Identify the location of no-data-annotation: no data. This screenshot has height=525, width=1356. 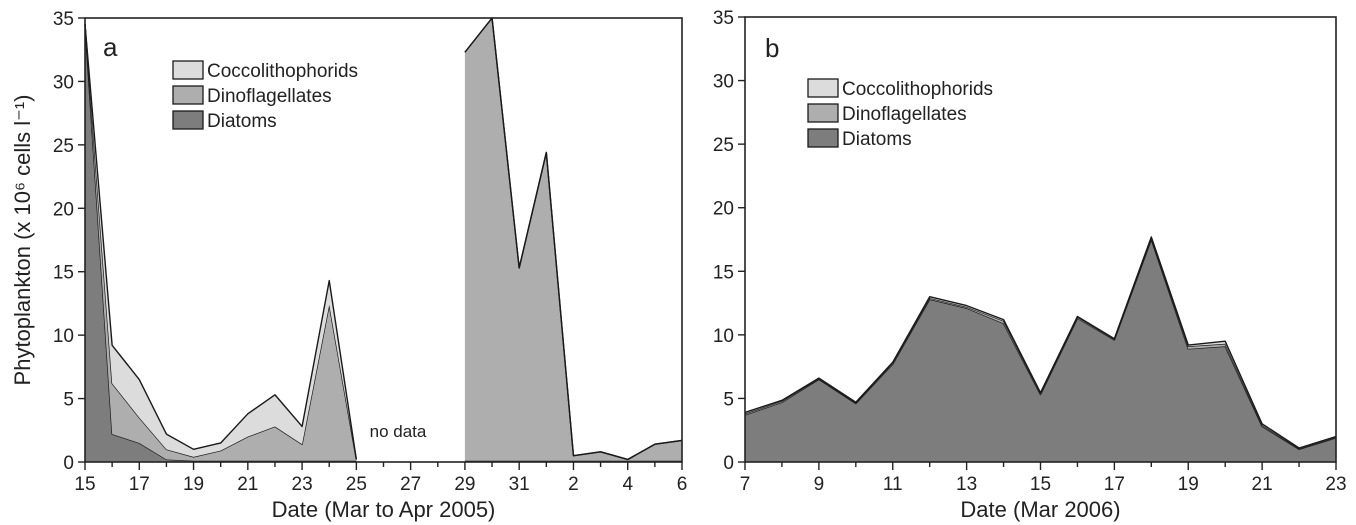
(398, 431).